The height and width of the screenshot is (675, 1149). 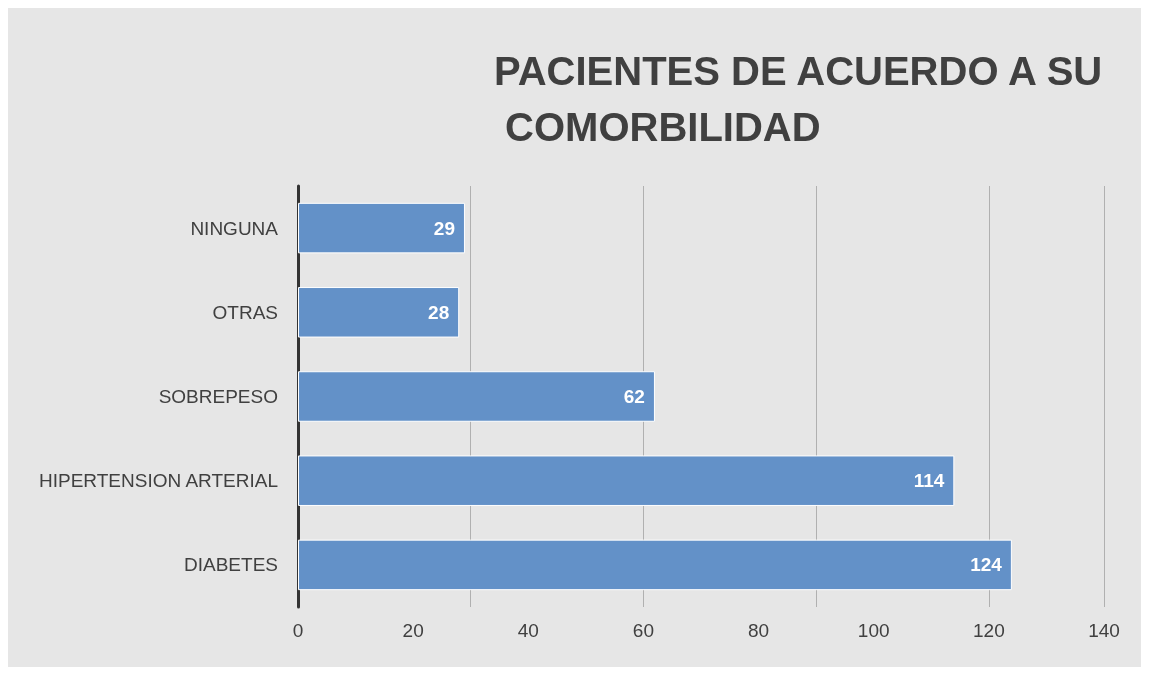 I want to click on x-tick-label: 20, so click(x=413, y=630).